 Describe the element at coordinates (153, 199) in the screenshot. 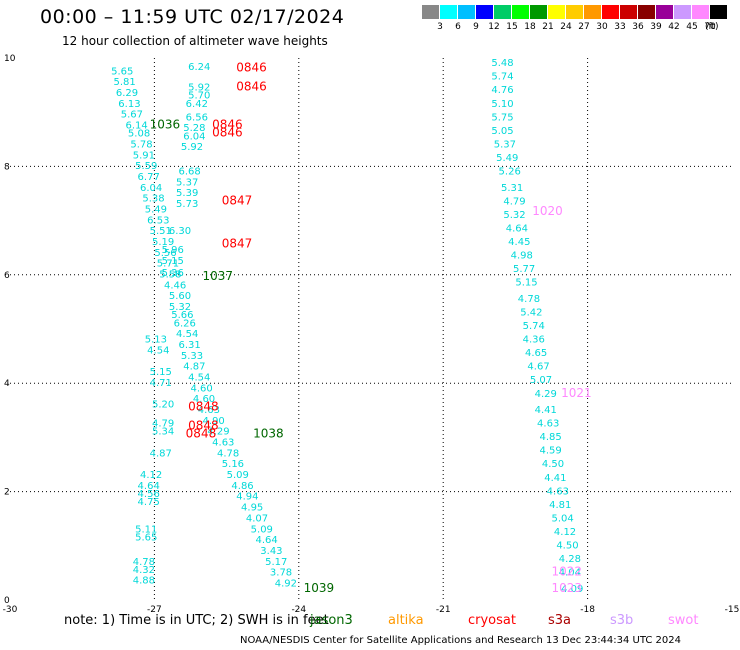

I see `wave-height-label: 5.38` at that location.